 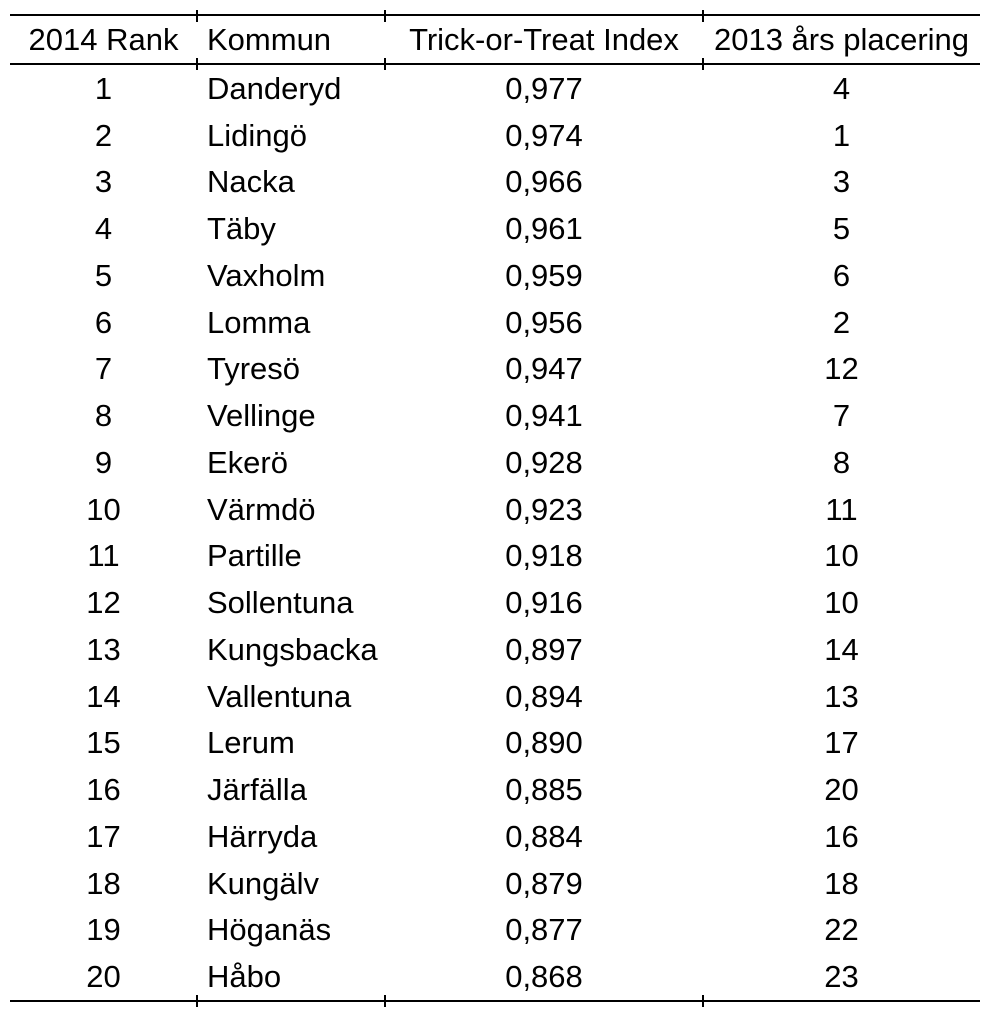 What do you see at coordinates (103, 790) in the screenshot?
I see `cell-2014-rank: 16` at bounding box center [103, 790].